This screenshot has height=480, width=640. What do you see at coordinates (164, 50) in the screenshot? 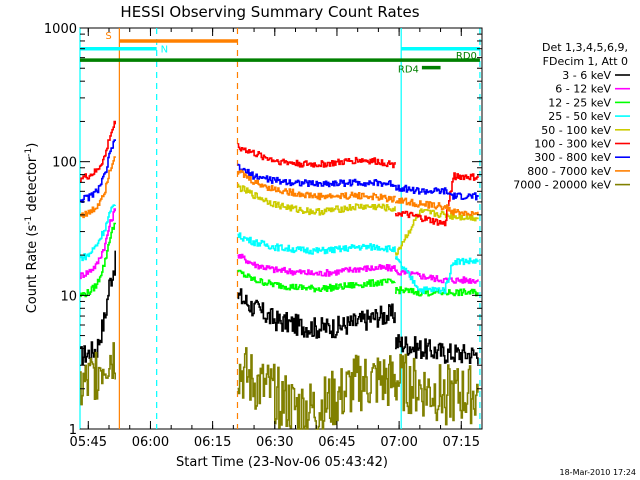
I see `status-bar-label-1: N` at bounding box center [164, 50].